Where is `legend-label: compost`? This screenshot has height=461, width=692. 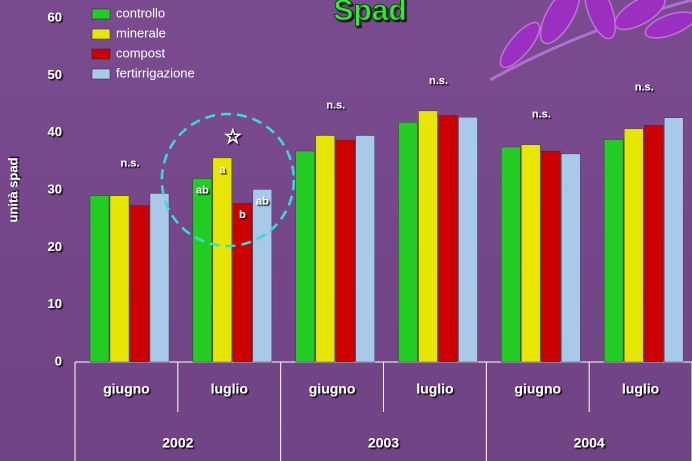 legend-label: compost is located at coordinates (141, 52).